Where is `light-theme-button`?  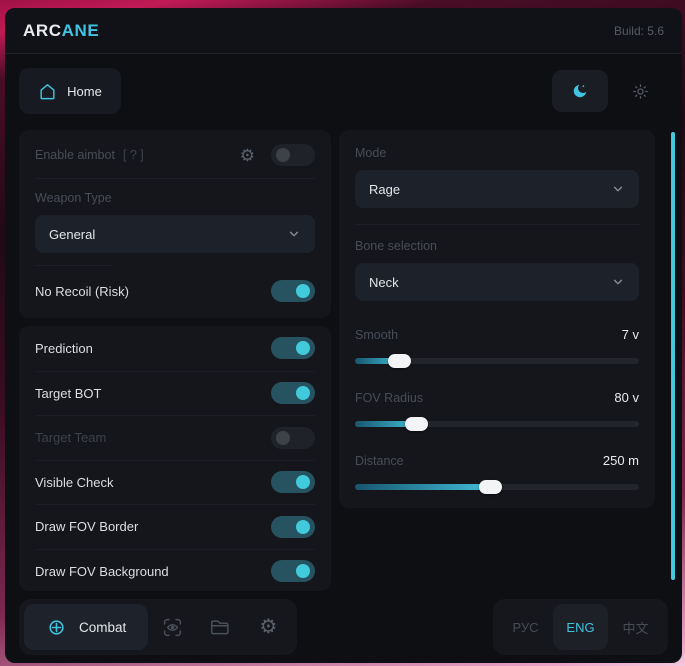
light-theme-button is located at coordinates (640, 91).